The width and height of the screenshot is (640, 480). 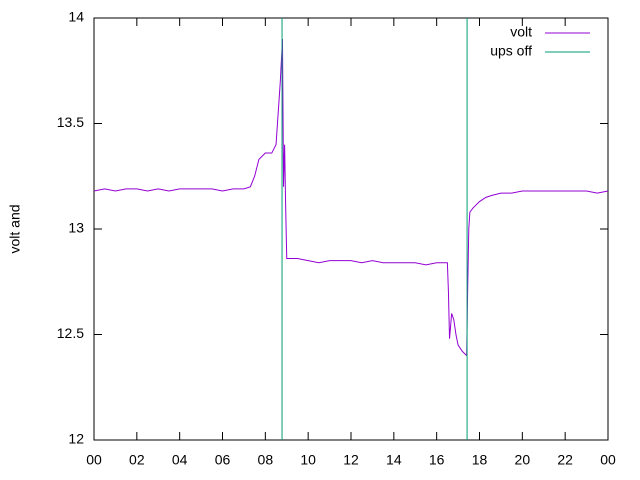 What do you see at coordinates (565, 460) in the screenshot?
I see `x-tick-label: 22` at bounding box center [565, 460].